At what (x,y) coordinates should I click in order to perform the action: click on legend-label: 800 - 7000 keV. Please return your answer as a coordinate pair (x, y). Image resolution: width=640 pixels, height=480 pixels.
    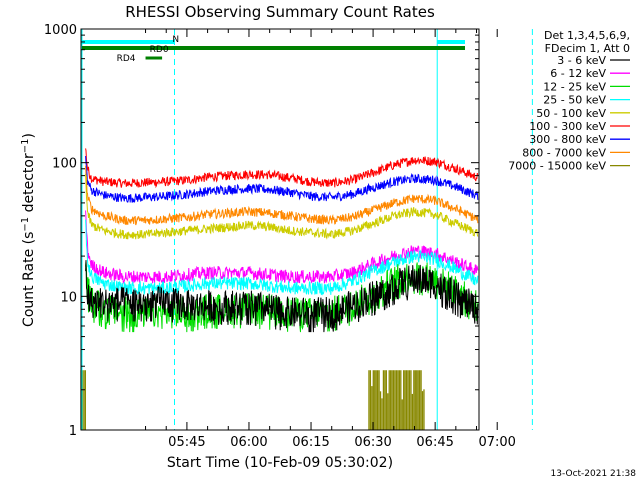
    Looking at the image, I should click on (564, 152).